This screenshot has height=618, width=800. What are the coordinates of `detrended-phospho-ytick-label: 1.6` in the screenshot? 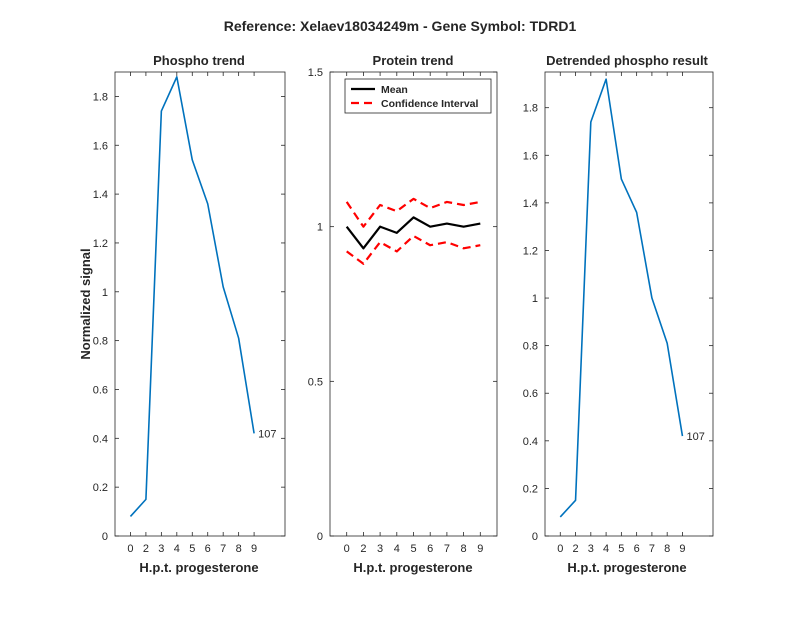 It's located at (530, 156).